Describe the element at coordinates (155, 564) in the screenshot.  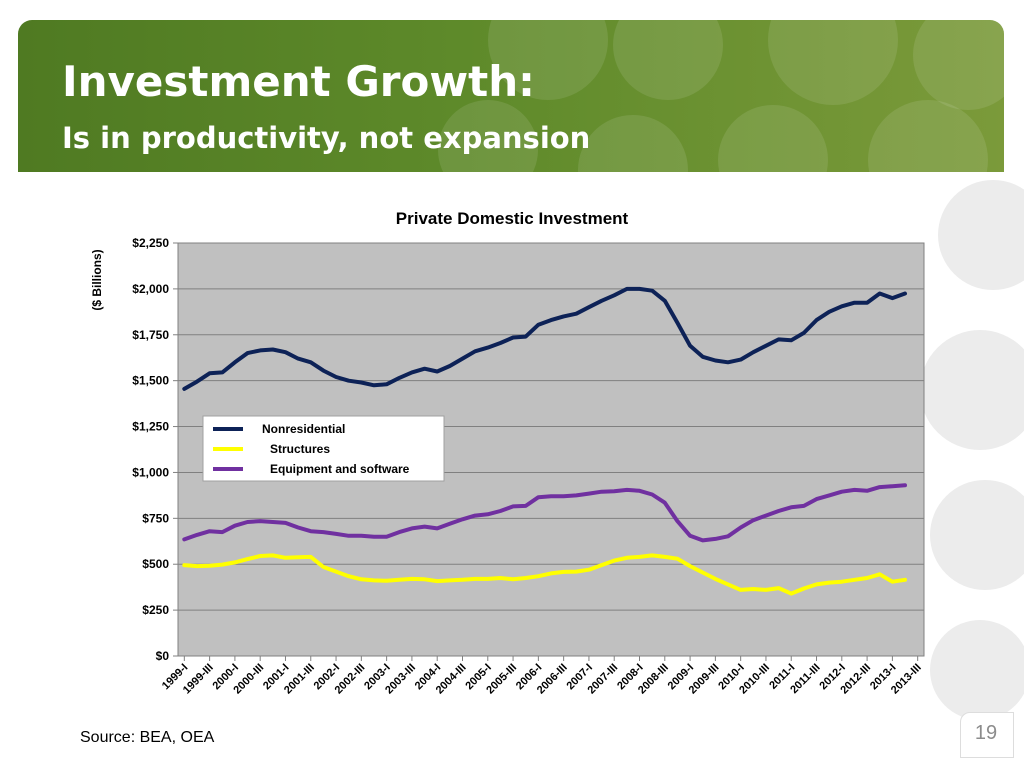
I see `y-tick-label: $500` at that location.